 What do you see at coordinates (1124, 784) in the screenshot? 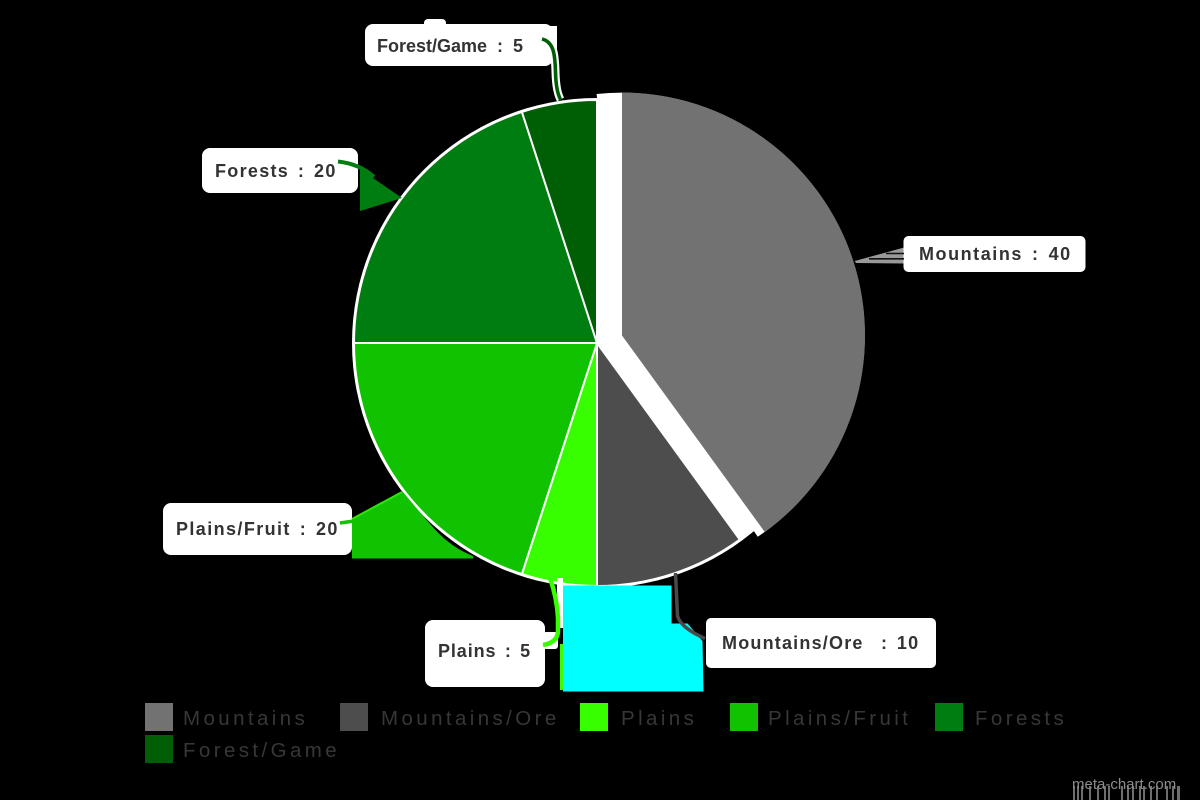
I see `svg-text: meta-chart.com` at bounding box center [1124, 784].